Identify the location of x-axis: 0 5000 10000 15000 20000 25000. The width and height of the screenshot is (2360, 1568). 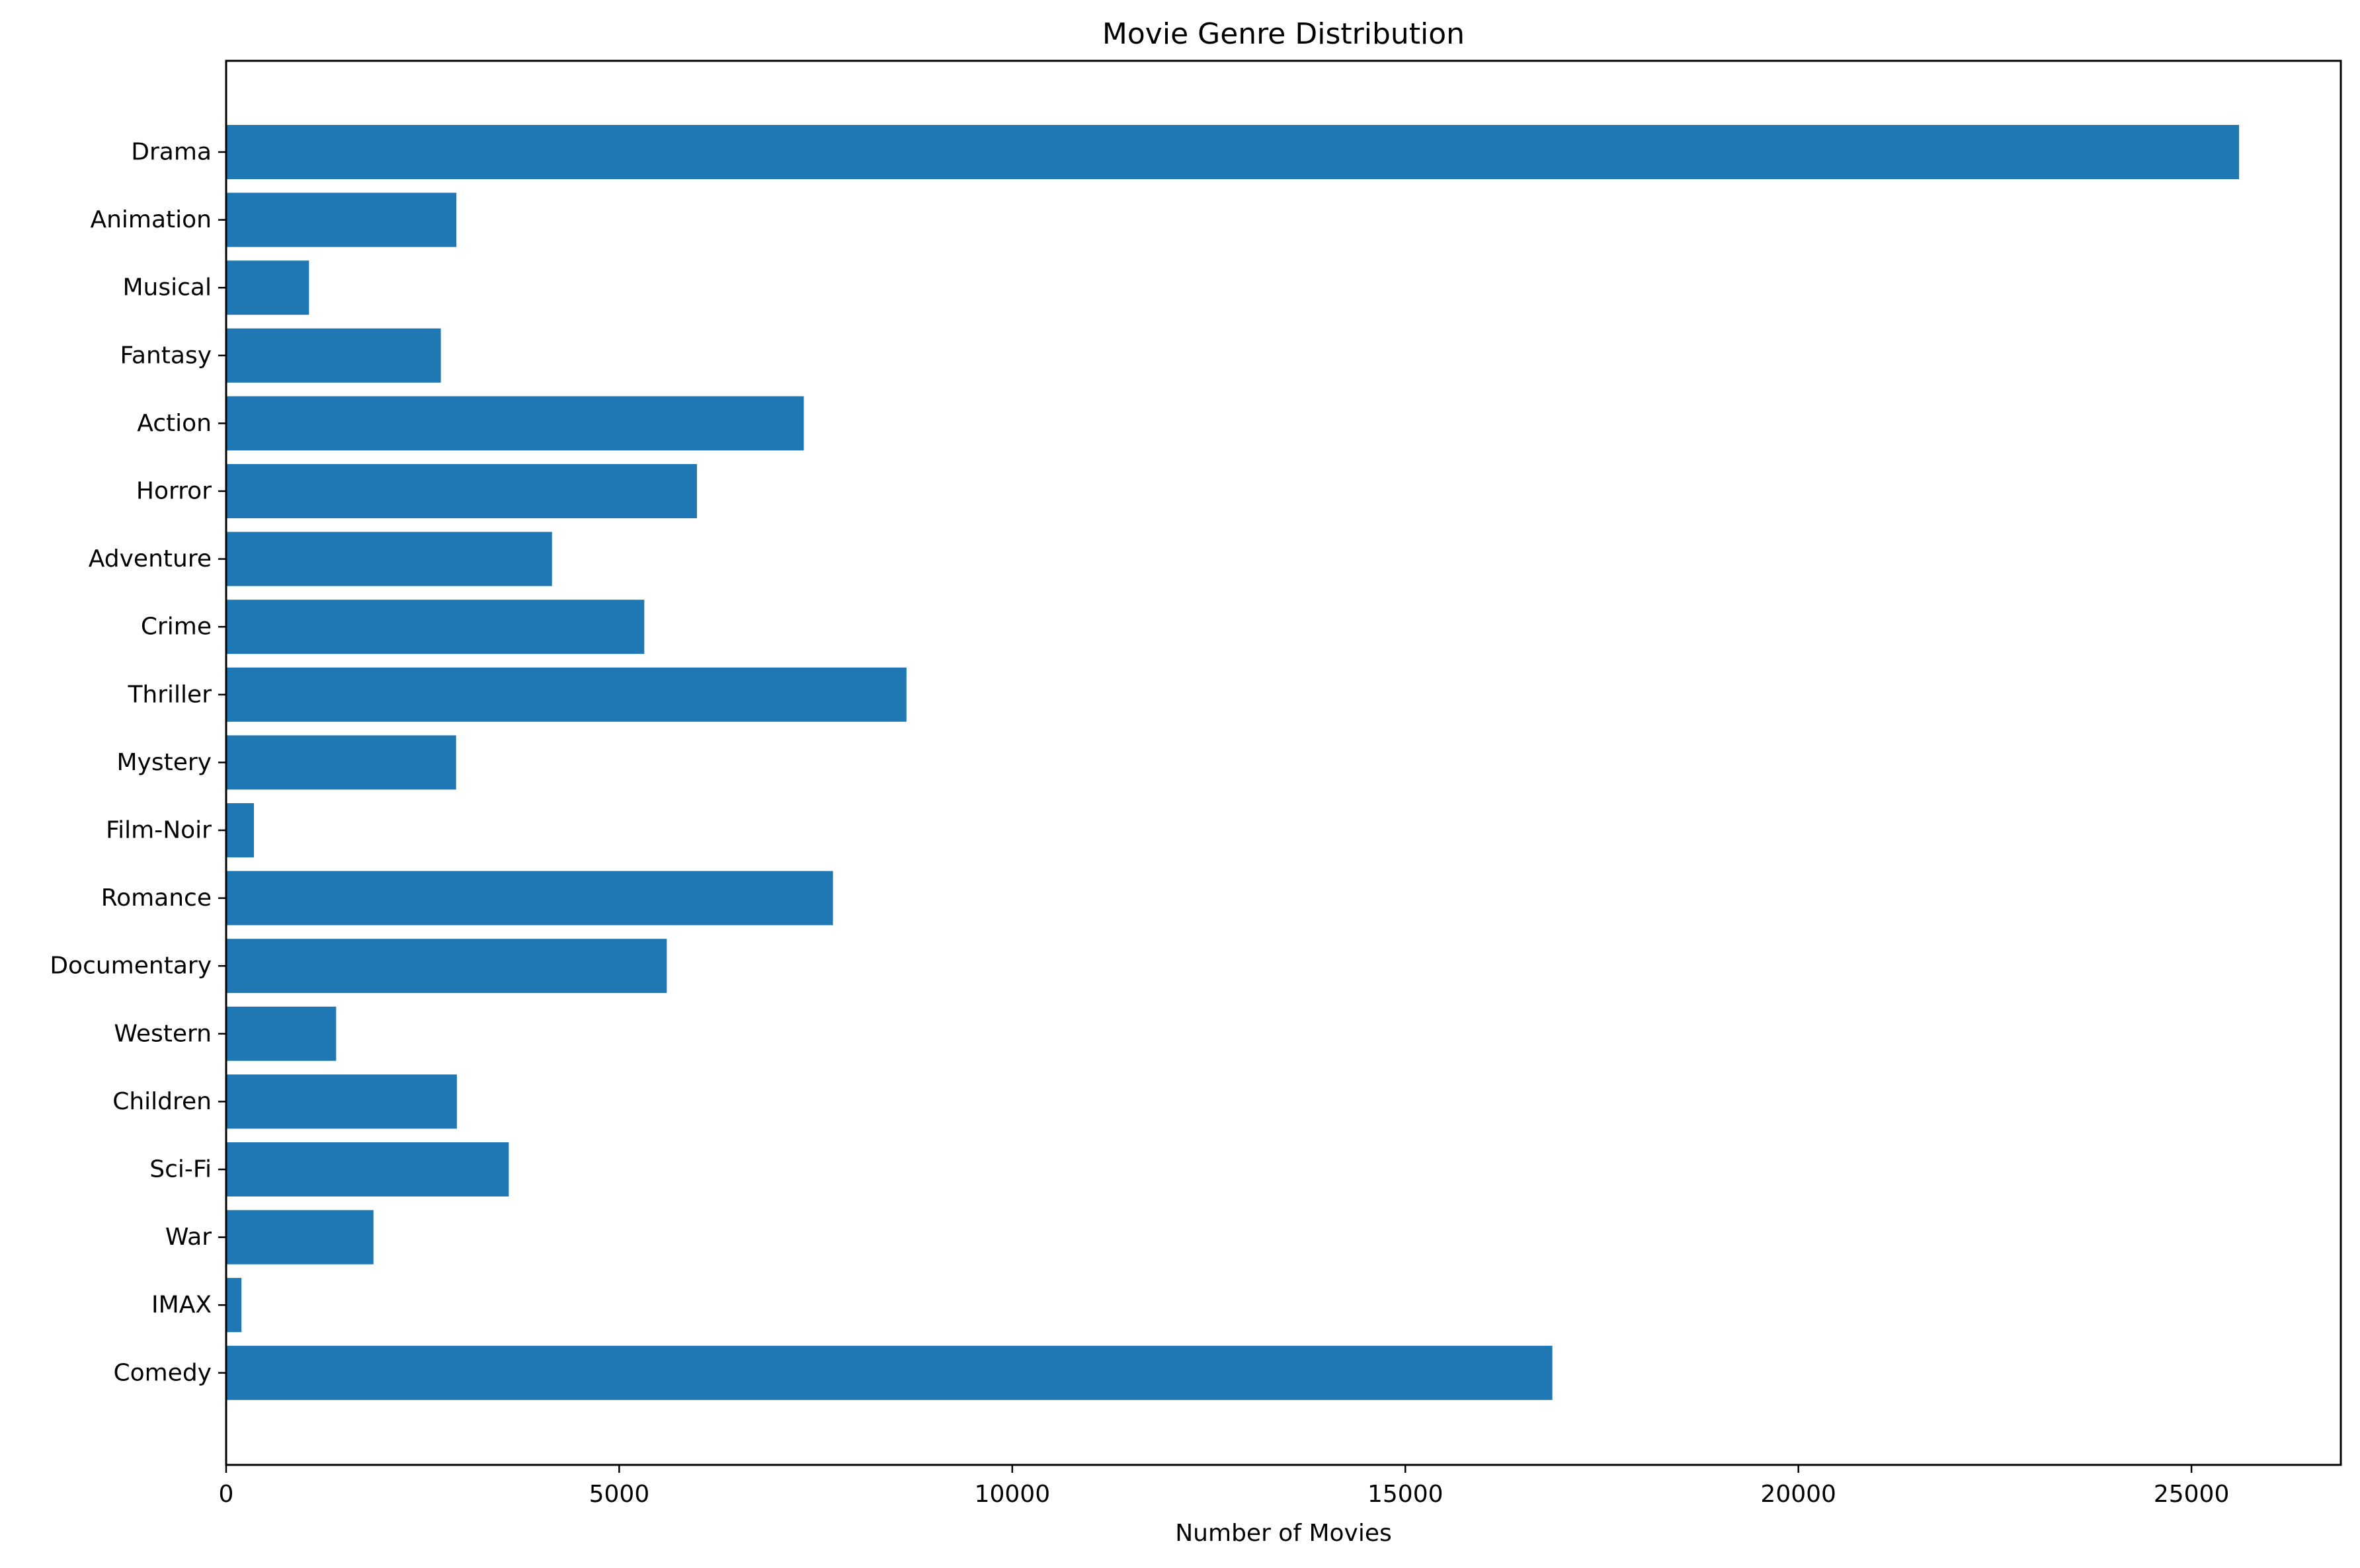
(1224, 1486).